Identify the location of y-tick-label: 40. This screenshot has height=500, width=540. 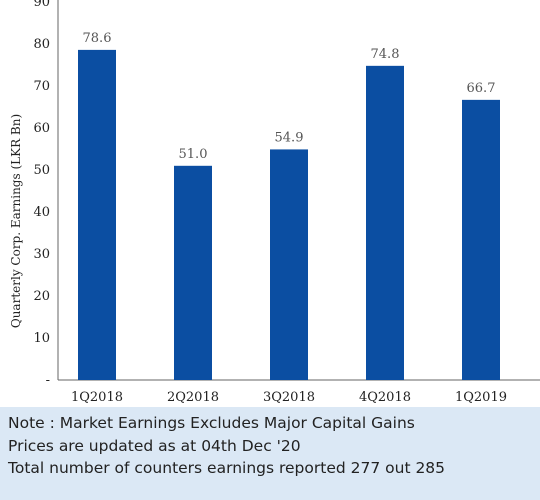
(41, 212).